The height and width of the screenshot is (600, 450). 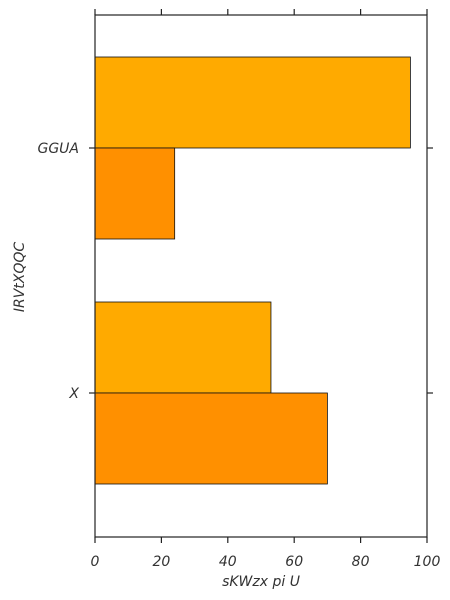 What do you see at coordinates (228, 562) in the screenshot?
I see `x-tick-label-40: 40` at bounding box center [228, 562].